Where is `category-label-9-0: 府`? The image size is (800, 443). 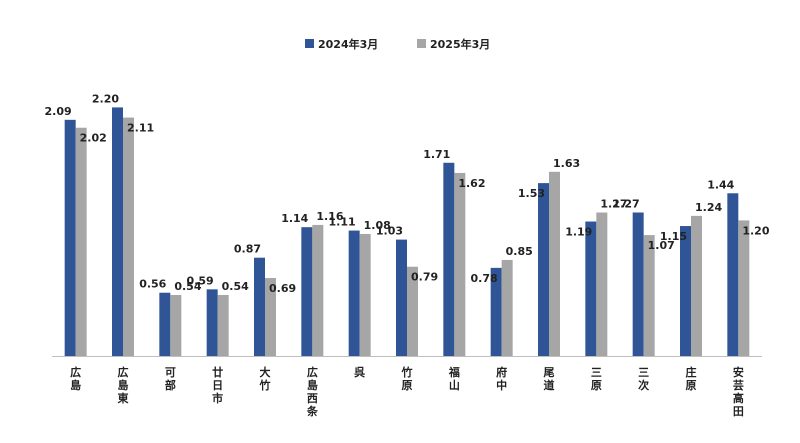 category-label-9-0: 府 is located at coordinates (501, 372).